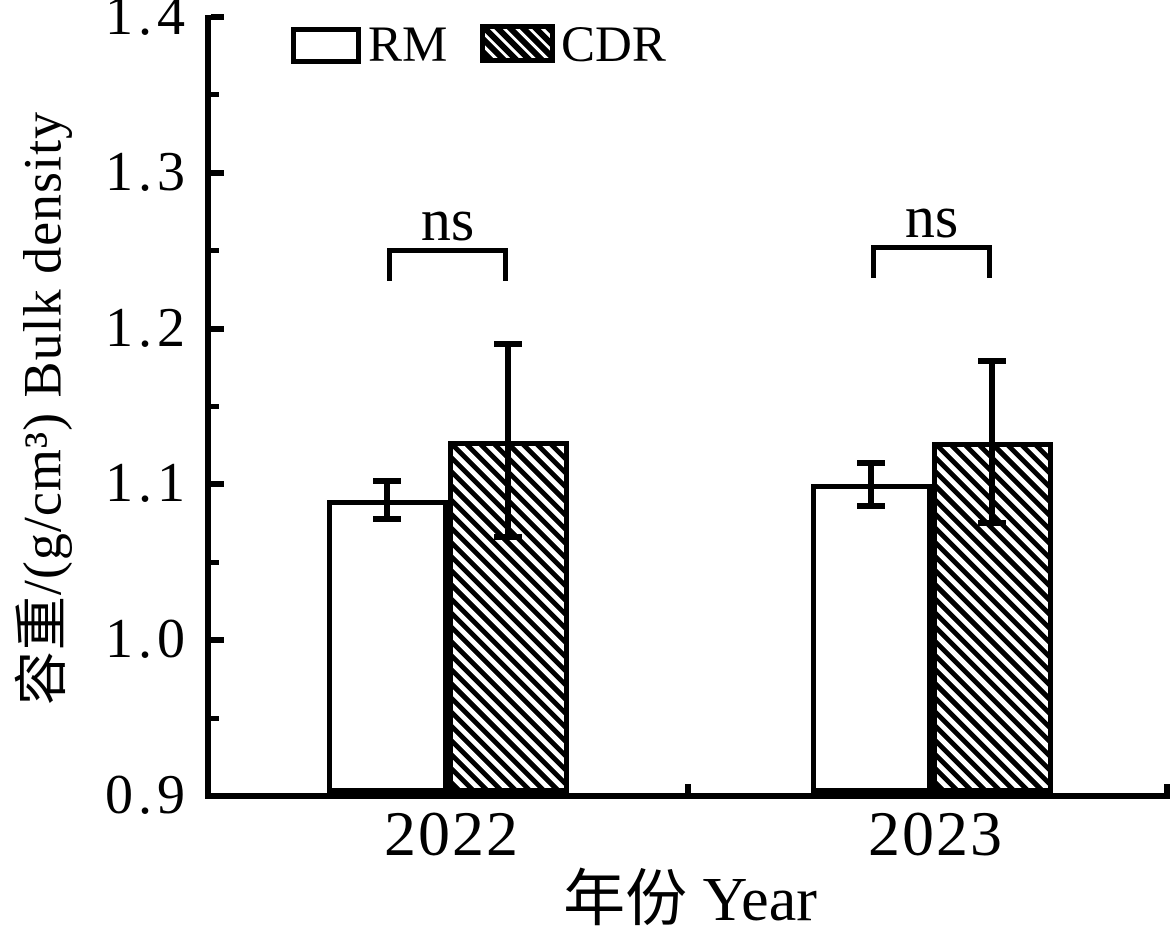 This screenshot has width=1175, height=943. What do you see at coordinates (517, 43) in the screenshot?
I see `legend-swatch-cdr` at bounding box center [517, 43].